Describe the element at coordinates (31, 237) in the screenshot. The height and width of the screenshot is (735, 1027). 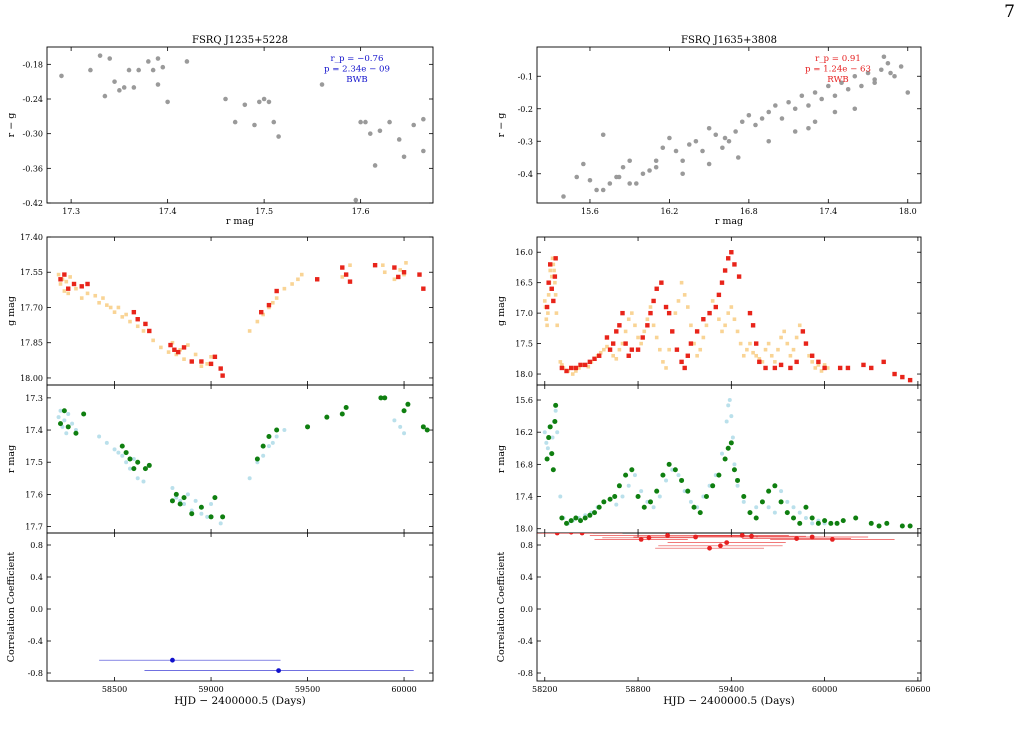
I see `y-tick-label: 17.40` at that location.